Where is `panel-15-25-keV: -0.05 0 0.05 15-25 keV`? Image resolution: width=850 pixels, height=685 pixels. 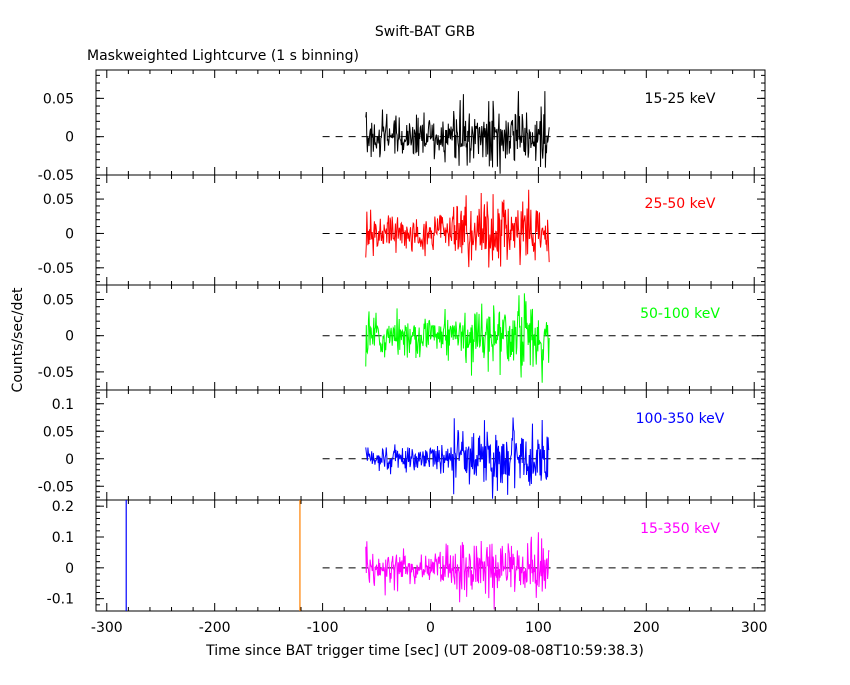 panel-15-25-keV: -0.05 0 0.05 15-25 keV is located at coordinates (402, 126).